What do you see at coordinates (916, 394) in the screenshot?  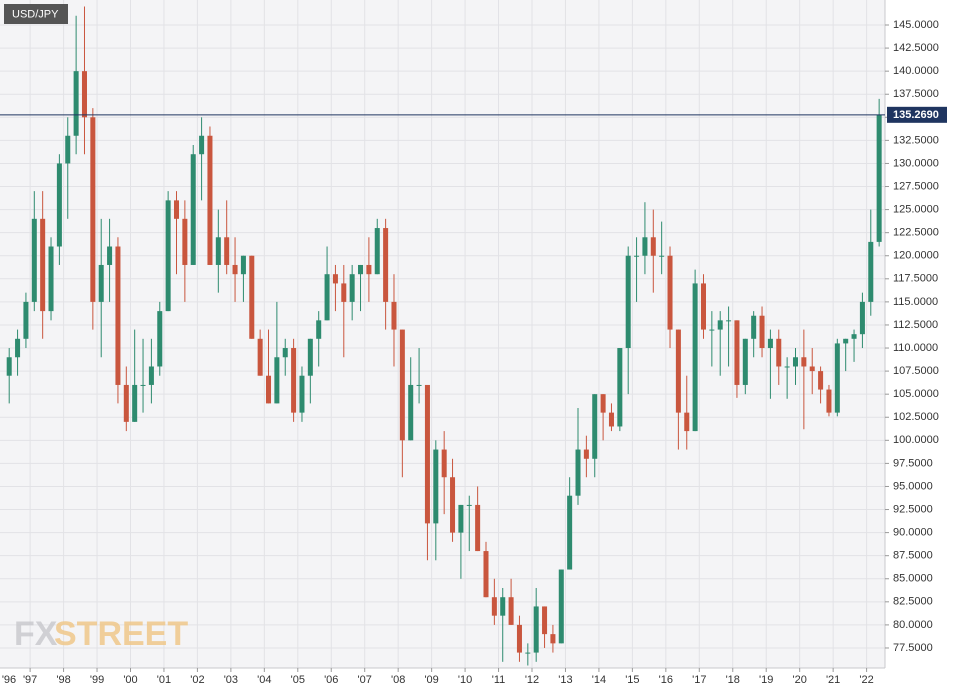 I see `y-tick-label: 105.0000` at bounding box center [916, 394].